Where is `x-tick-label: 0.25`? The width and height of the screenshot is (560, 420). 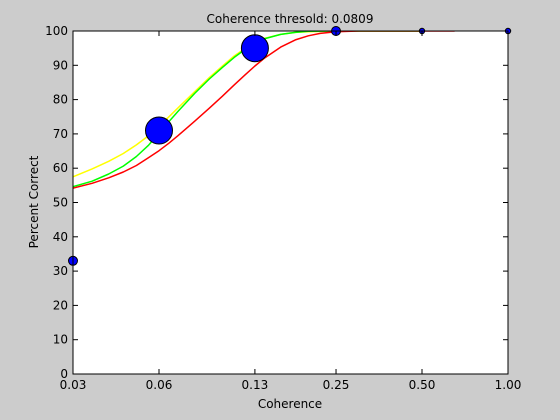 x-tick-label: 0.25 is located at coordinates (336, 385).